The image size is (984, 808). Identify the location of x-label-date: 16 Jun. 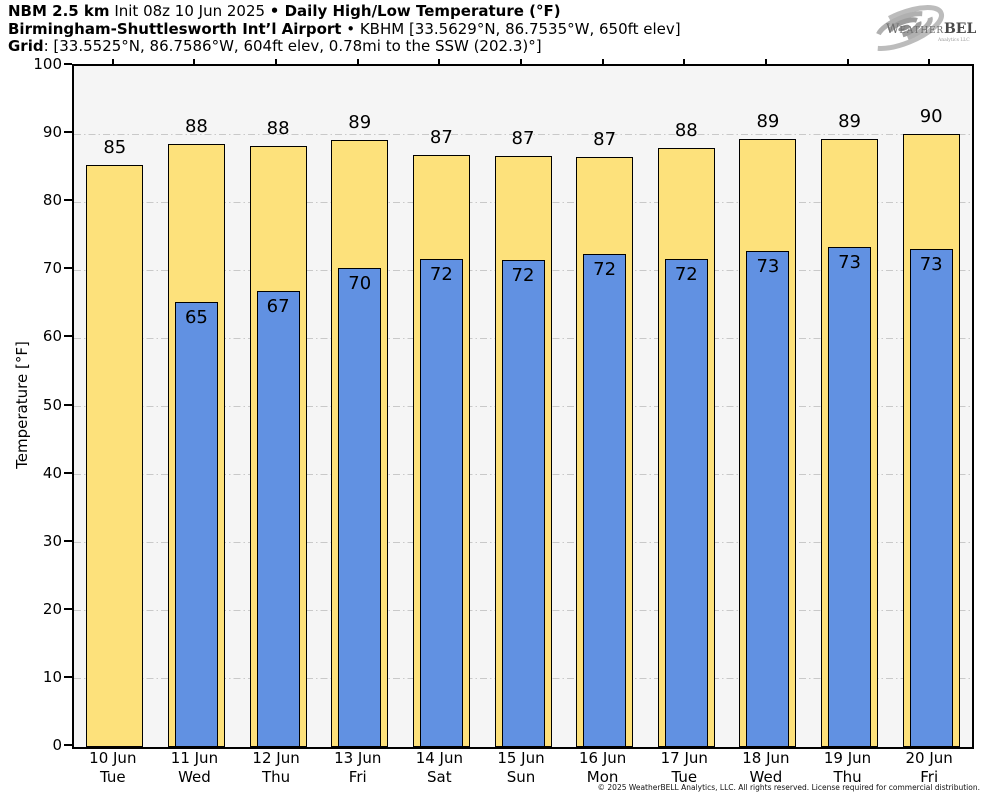
(602, 758).